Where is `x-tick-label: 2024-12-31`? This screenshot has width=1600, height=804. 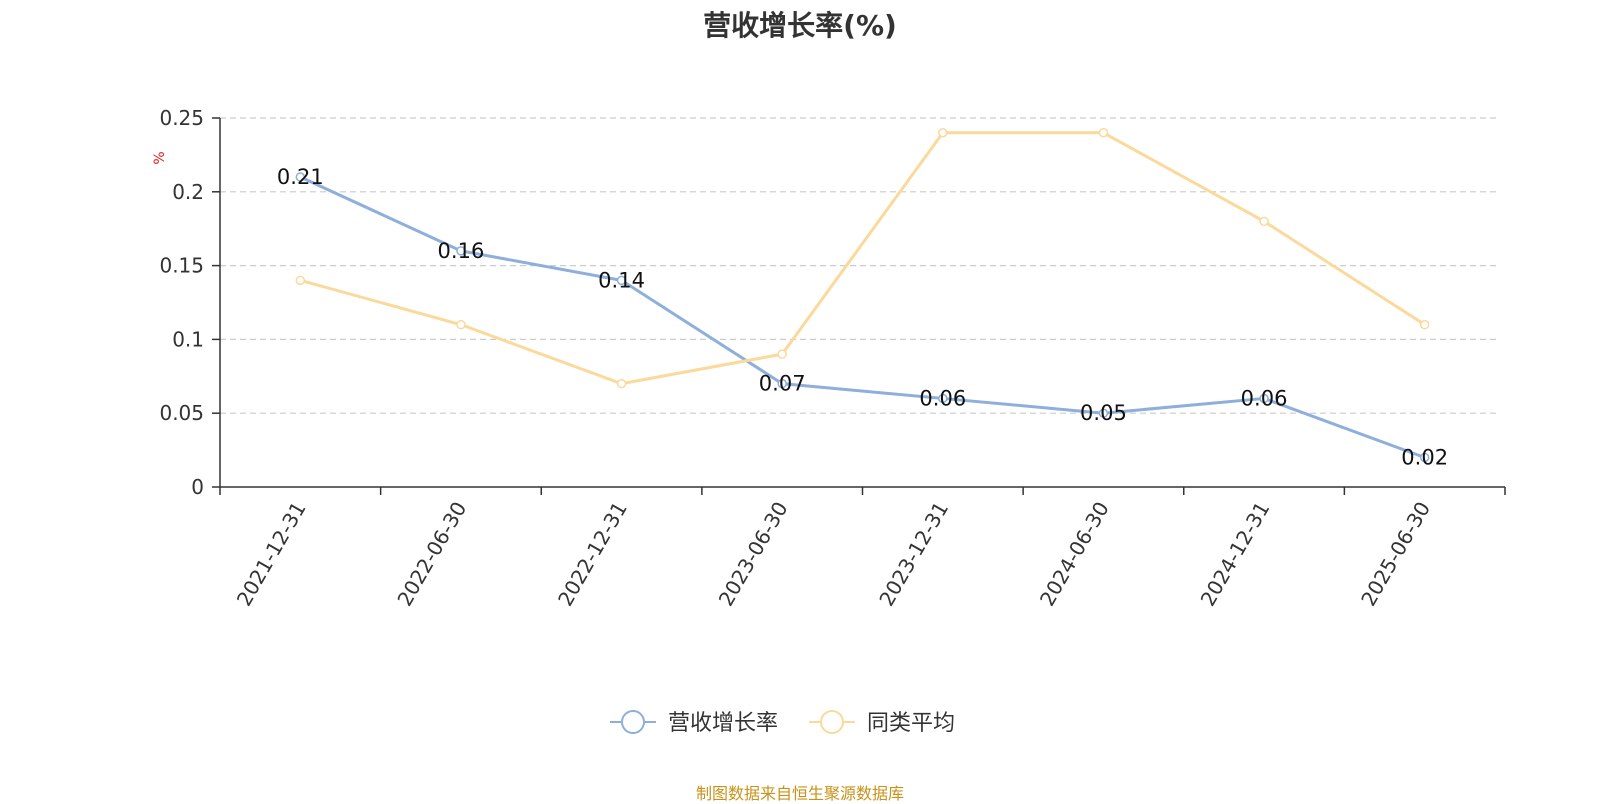
x-tick-label: 2024-12-31 is located at coordinates (1234, 554).